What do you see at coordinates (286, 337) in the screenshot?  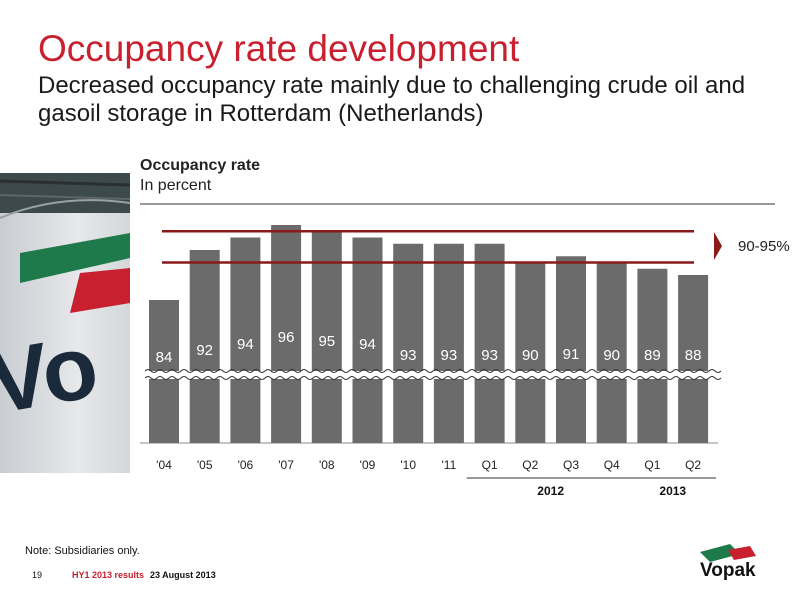 I see `data-label: 96` at bounding box center [286, 337].